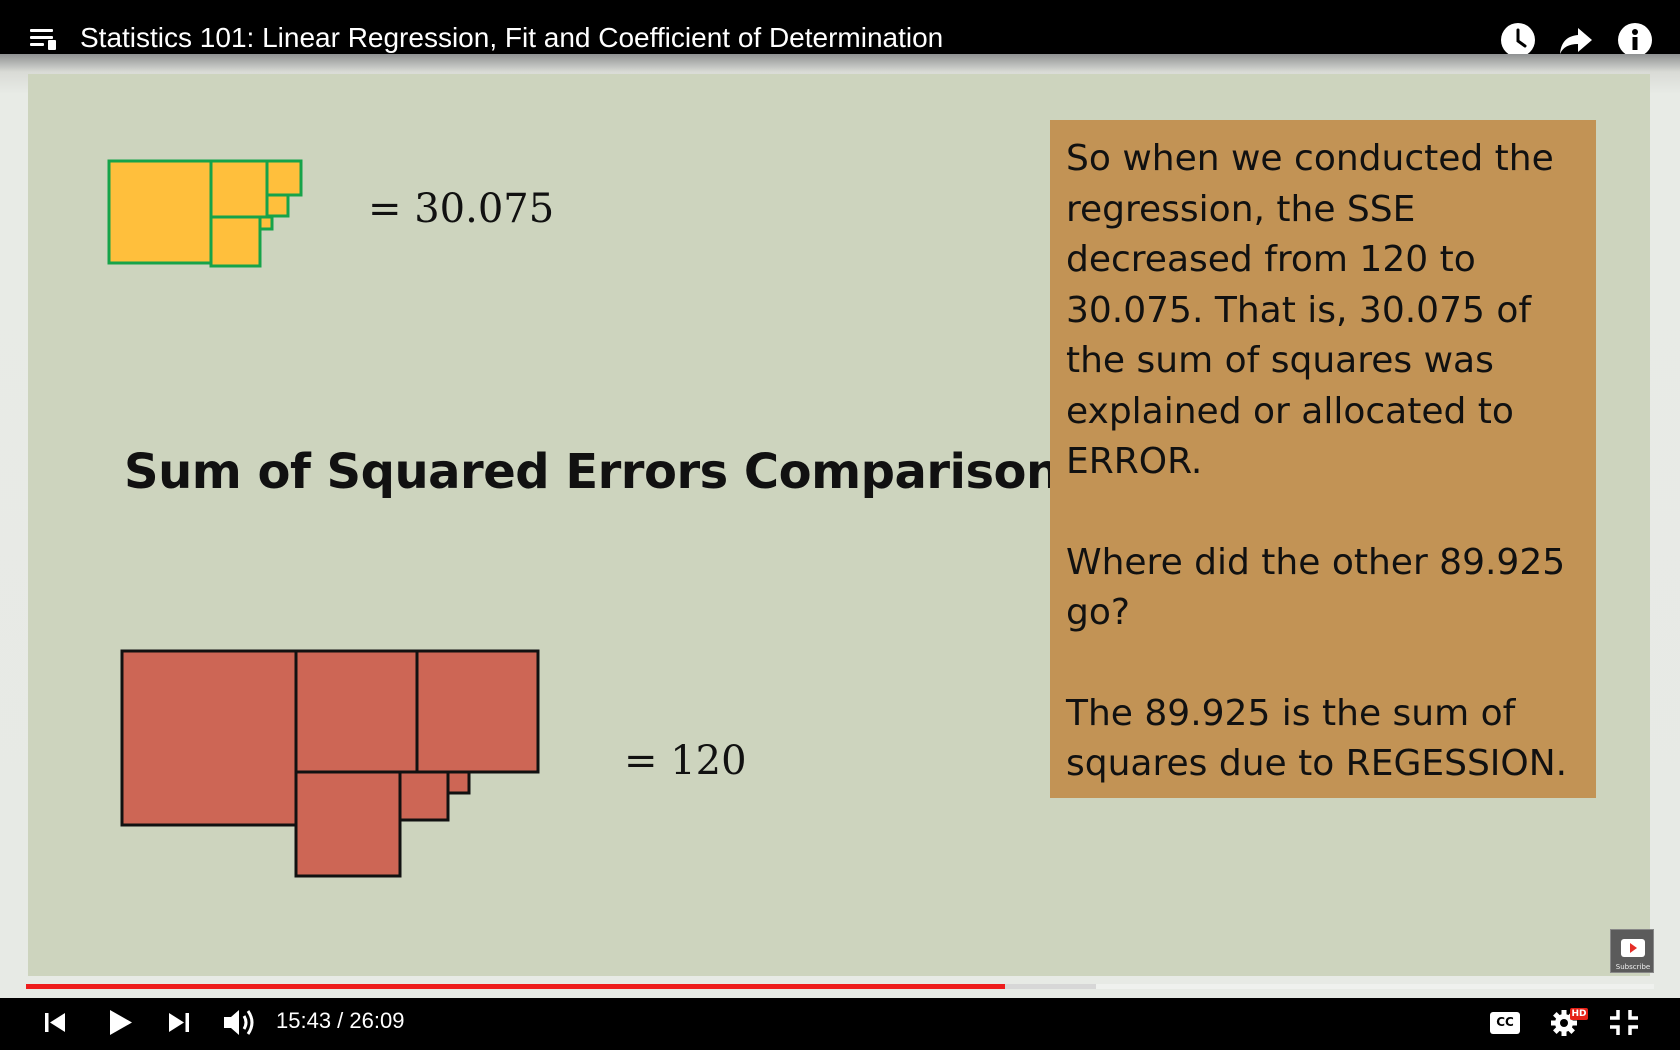  I want to click on captions-icon: CC, so click(1505, 1022).